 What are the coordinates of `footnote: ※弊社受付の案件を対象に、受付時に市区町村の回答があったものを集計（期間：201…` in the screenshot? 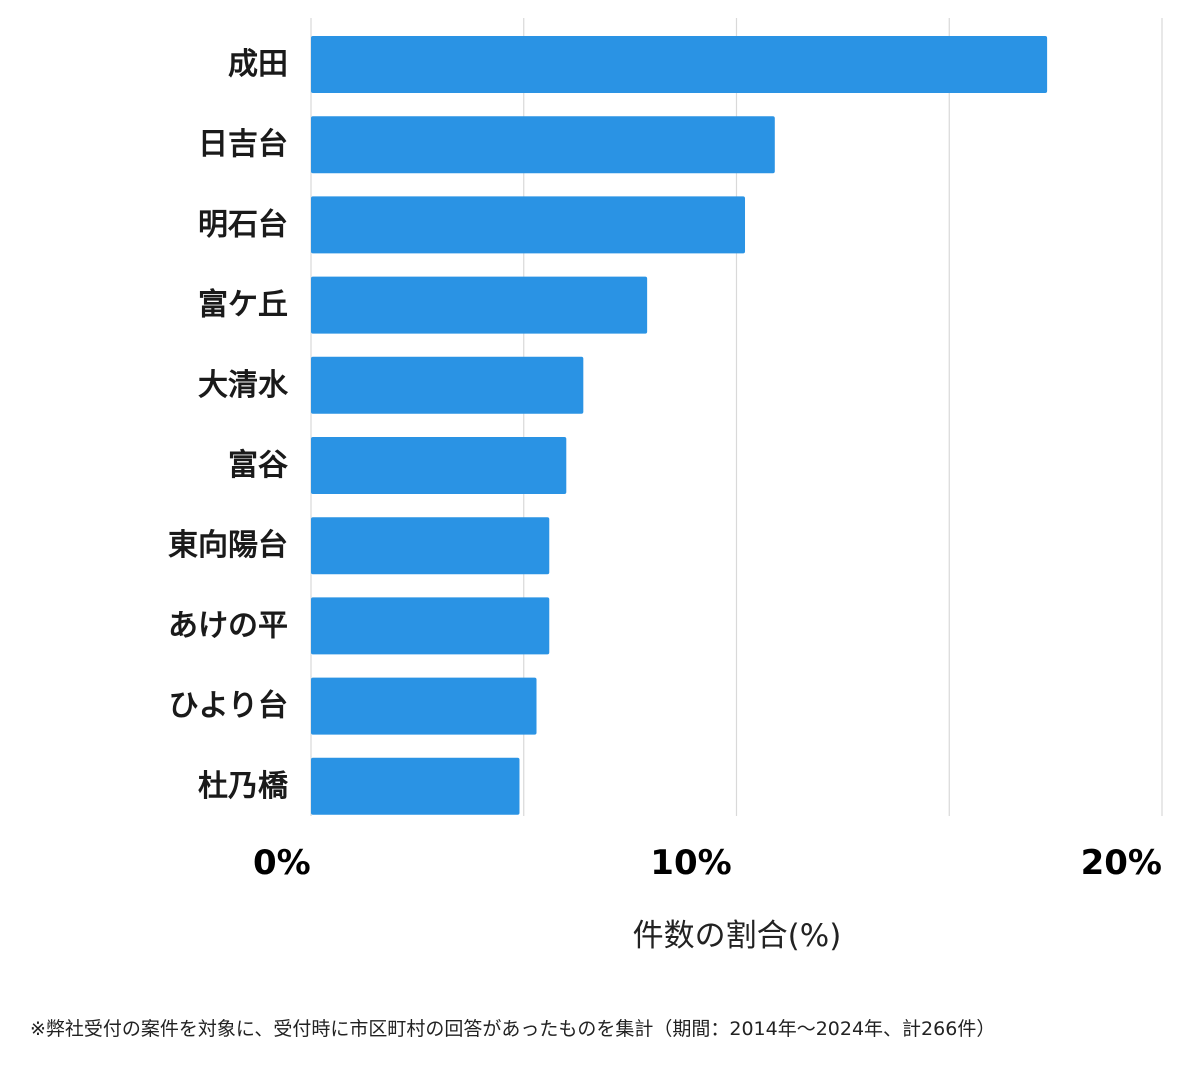 It's located at (513, 1029).